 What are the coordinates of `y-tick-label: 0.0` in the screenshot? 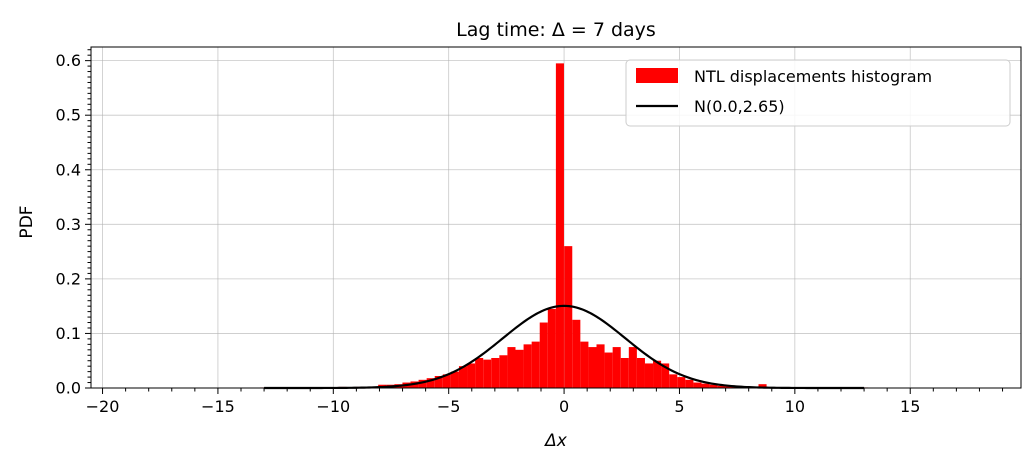 It's located at (68, 388).